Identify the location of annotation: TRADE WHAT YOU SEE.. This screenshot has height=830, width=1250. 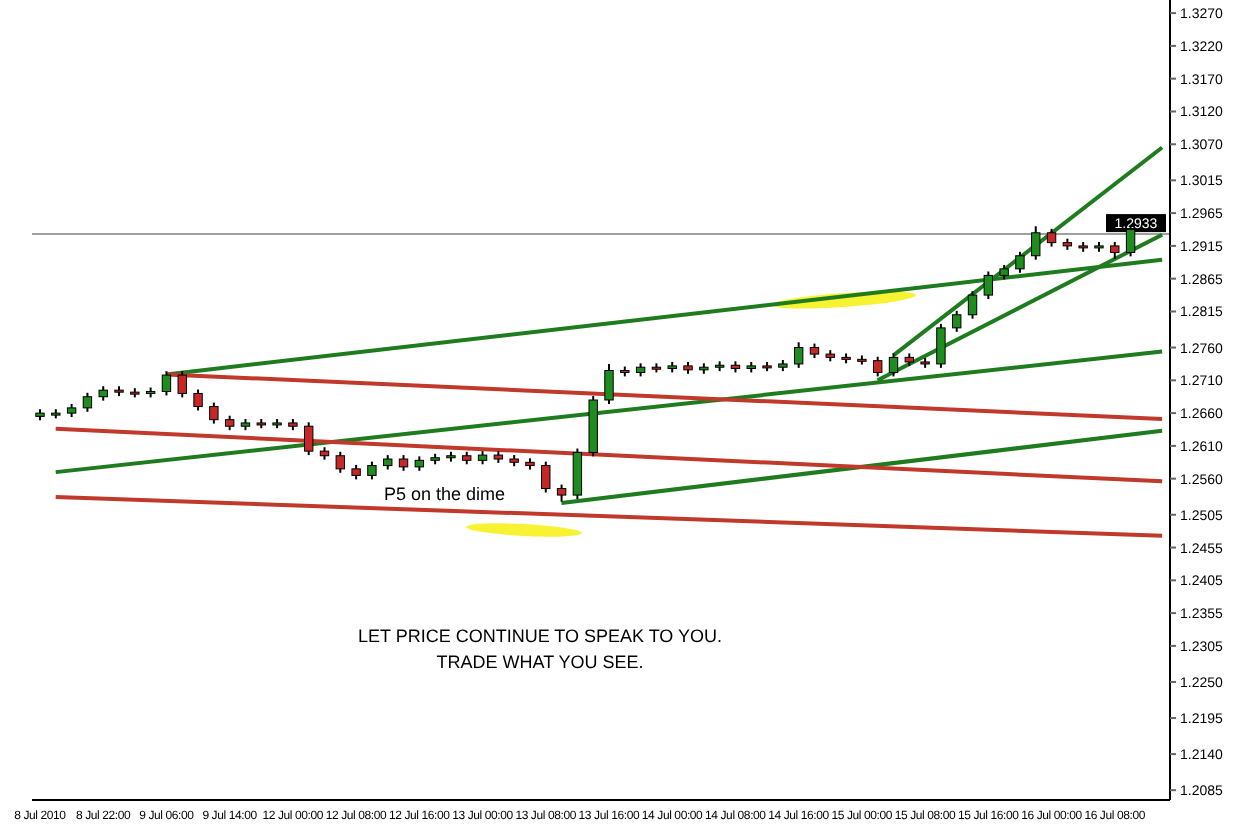
(540, 662).